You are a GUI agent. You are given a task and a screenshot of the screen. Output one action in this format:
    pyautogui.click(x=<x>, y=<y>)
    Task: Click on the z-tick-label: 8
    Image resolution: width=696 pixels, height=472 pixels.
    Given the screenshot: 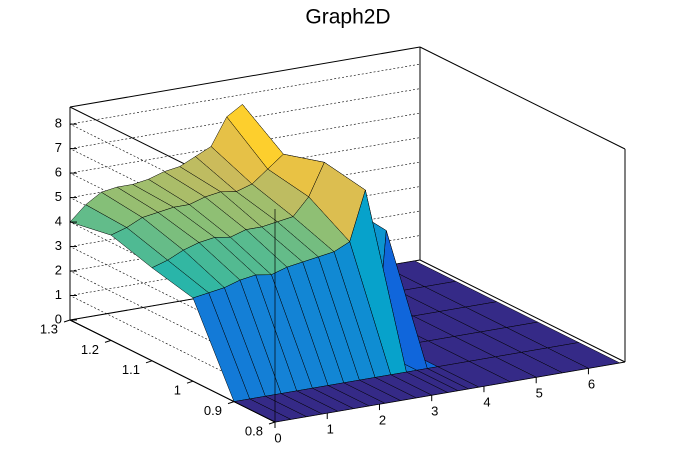 What is the action you would take?
    pyautogui.click(x=58, y=123)
    